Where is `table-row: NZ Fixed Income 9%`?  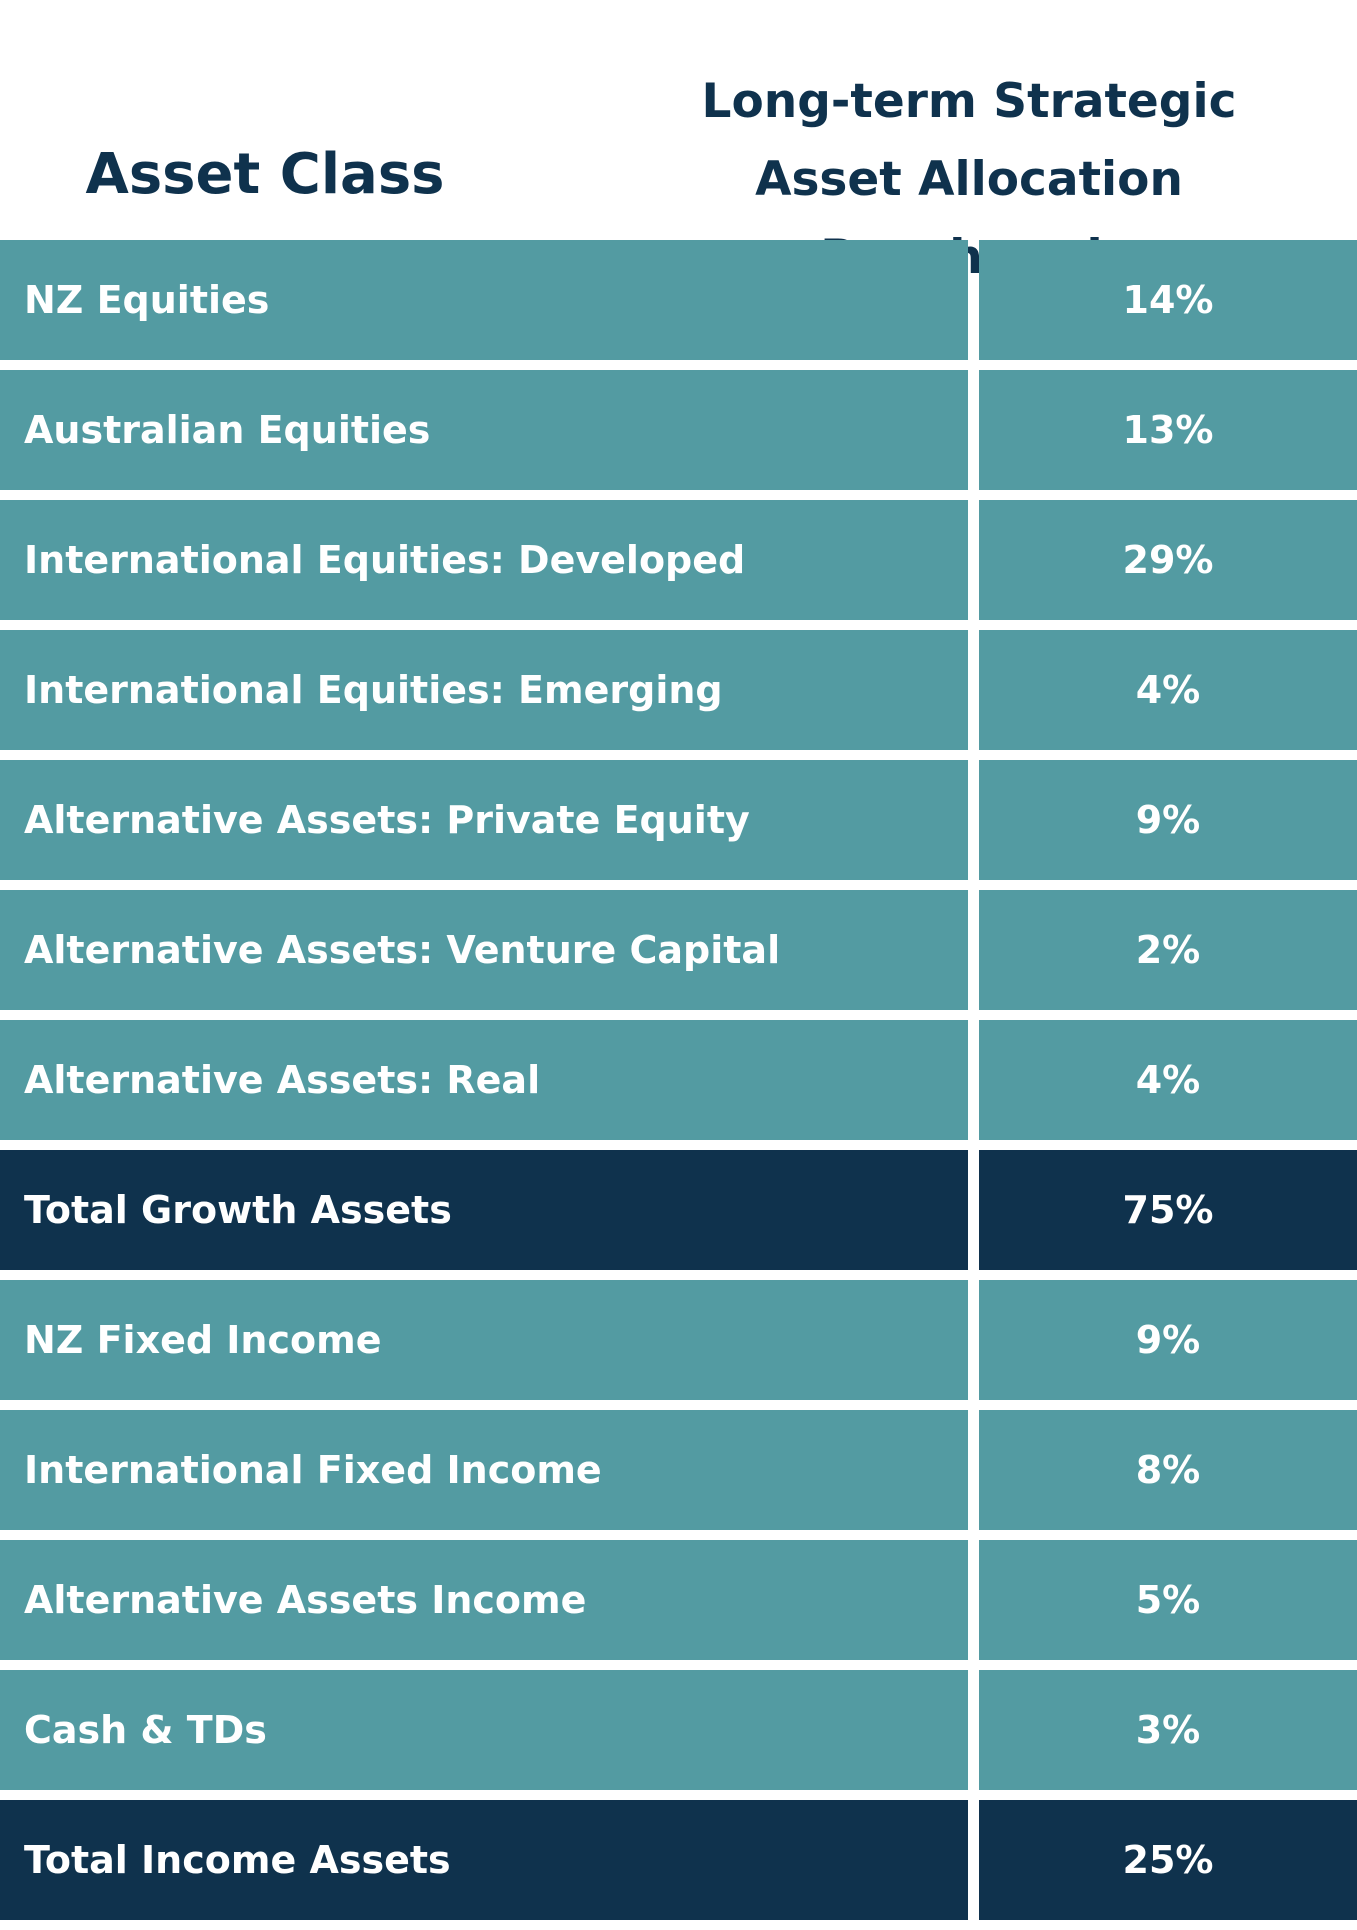 table-row: NZ Fixed Income 9% is located at coordinates (678, 1340).